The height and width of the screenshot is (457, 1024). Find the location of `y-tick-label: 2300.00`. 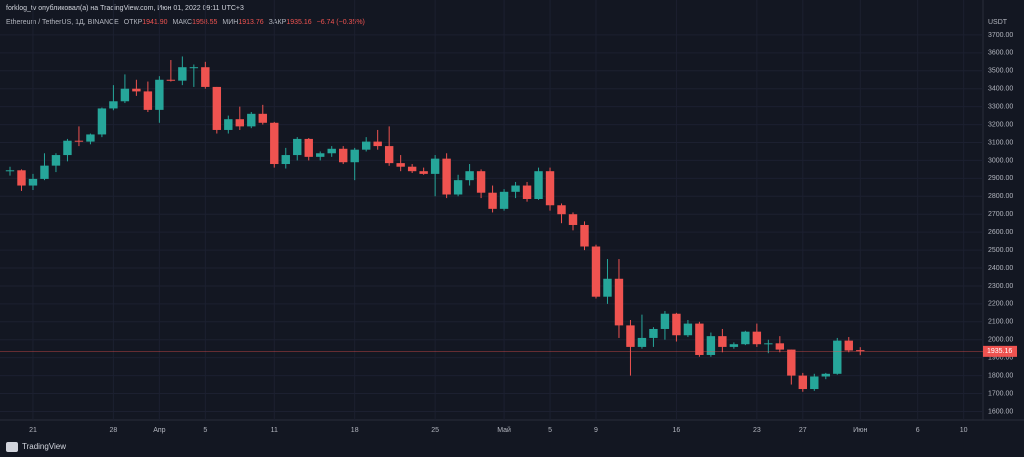

y-tick-label: 2300.00 is located at coordinates (1000, 286).